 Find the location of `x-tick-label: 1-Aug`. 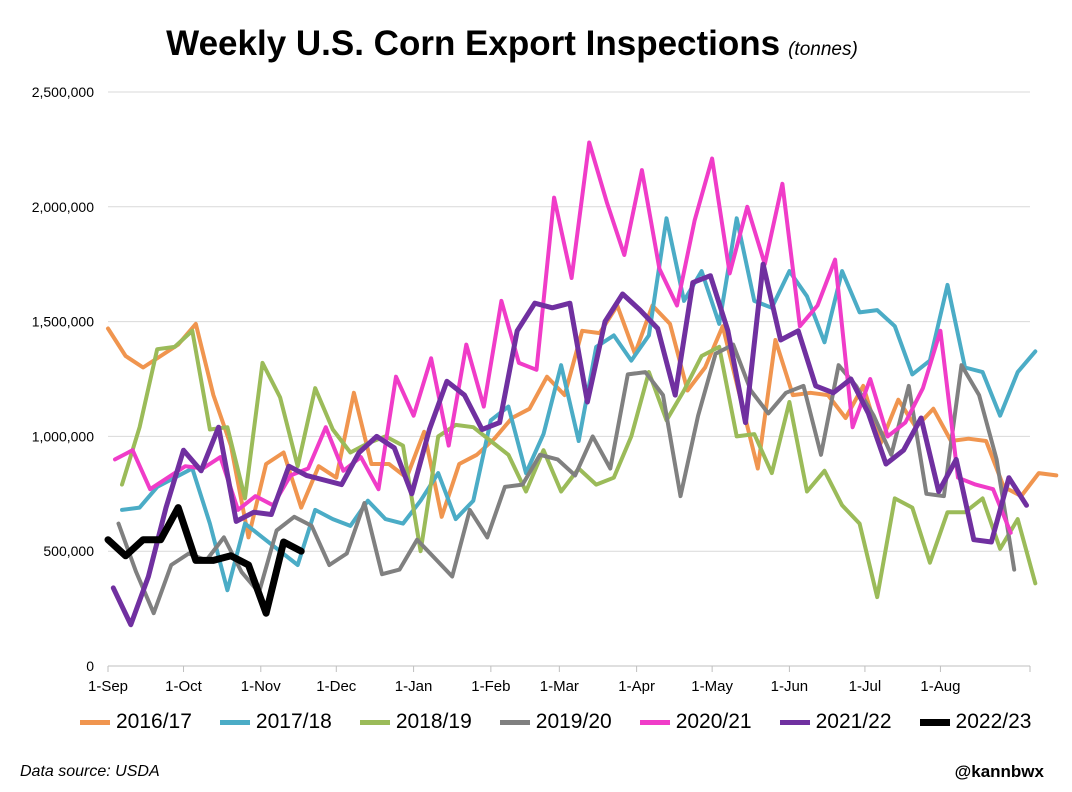

x-tick-label: 1-Aug is located at coordinates (940, 686).